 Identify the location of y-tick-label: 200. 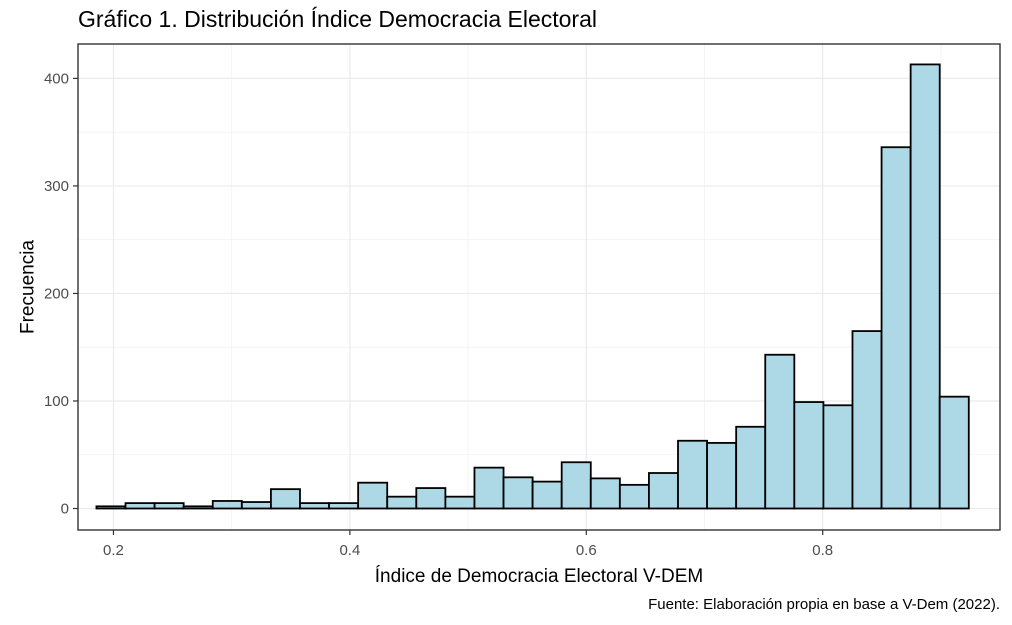
(56, 293).